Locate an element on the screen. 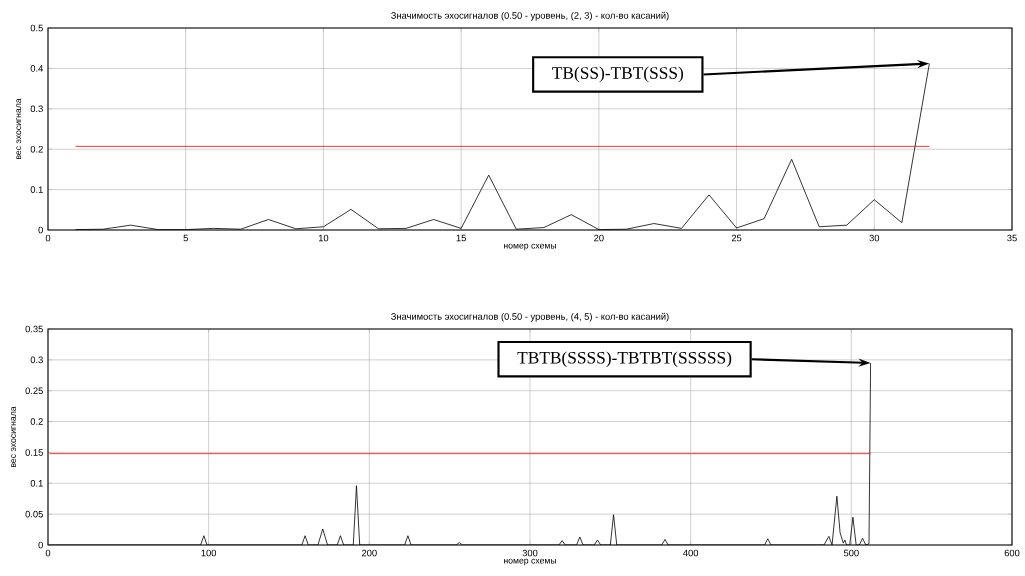 This screenshot has width=1025, height=576. x-tick-label: 30 is located at coordinates (874, 238).